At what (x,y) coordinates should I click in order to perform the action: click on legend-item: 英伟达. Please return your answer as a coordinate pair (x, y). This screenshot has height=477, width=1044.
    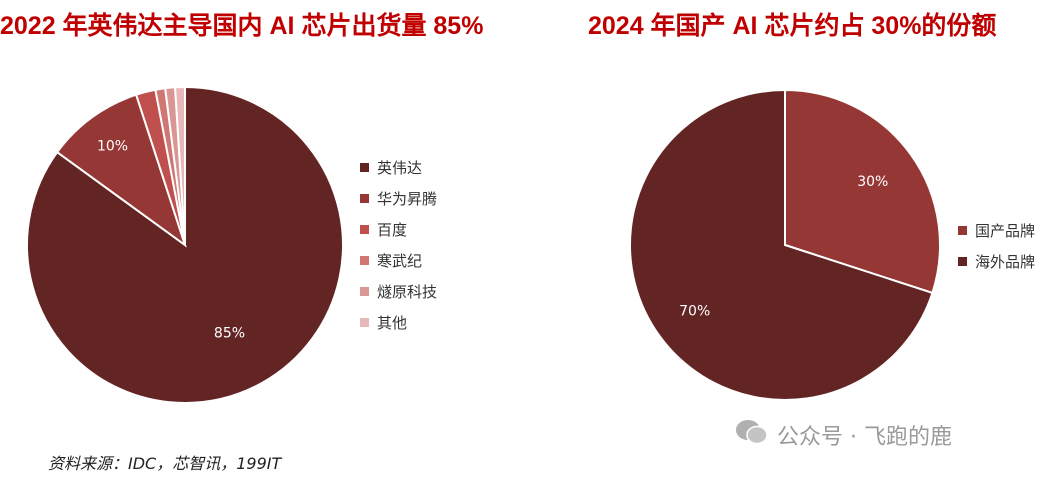
    Looking at the image, I should click on (398, 167).